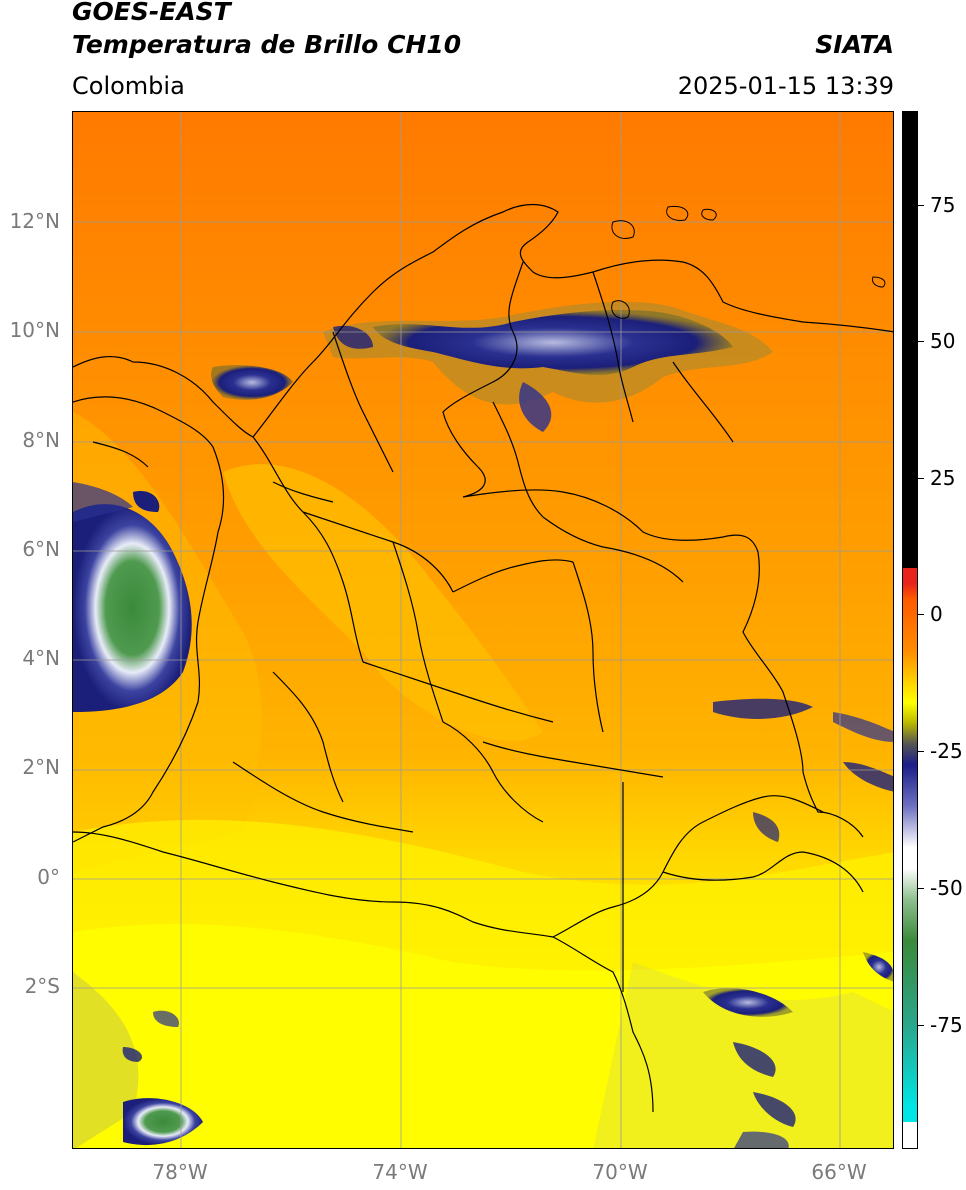  Describe the element at coordinates (620, 1172) in the screenshot. I see `lon-label: 70°W` at that location.